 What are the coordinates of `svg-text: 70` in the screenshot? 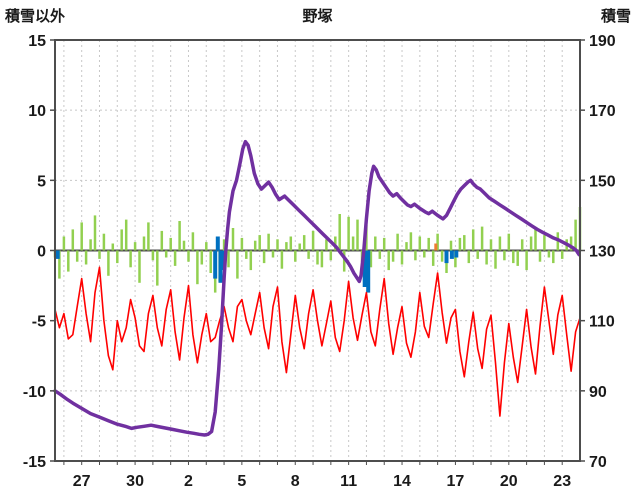 It's located at (598, 462).